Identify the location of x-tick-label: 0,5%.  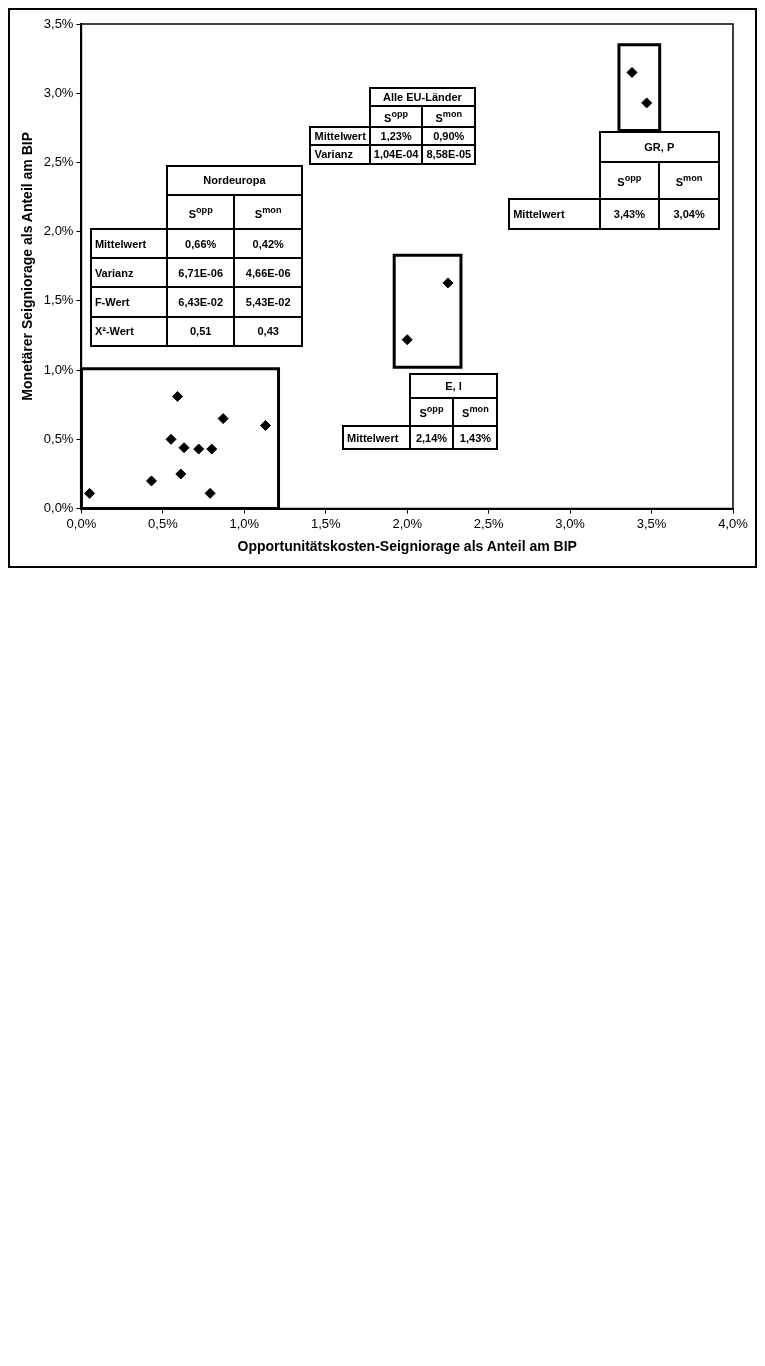
(163, 523).